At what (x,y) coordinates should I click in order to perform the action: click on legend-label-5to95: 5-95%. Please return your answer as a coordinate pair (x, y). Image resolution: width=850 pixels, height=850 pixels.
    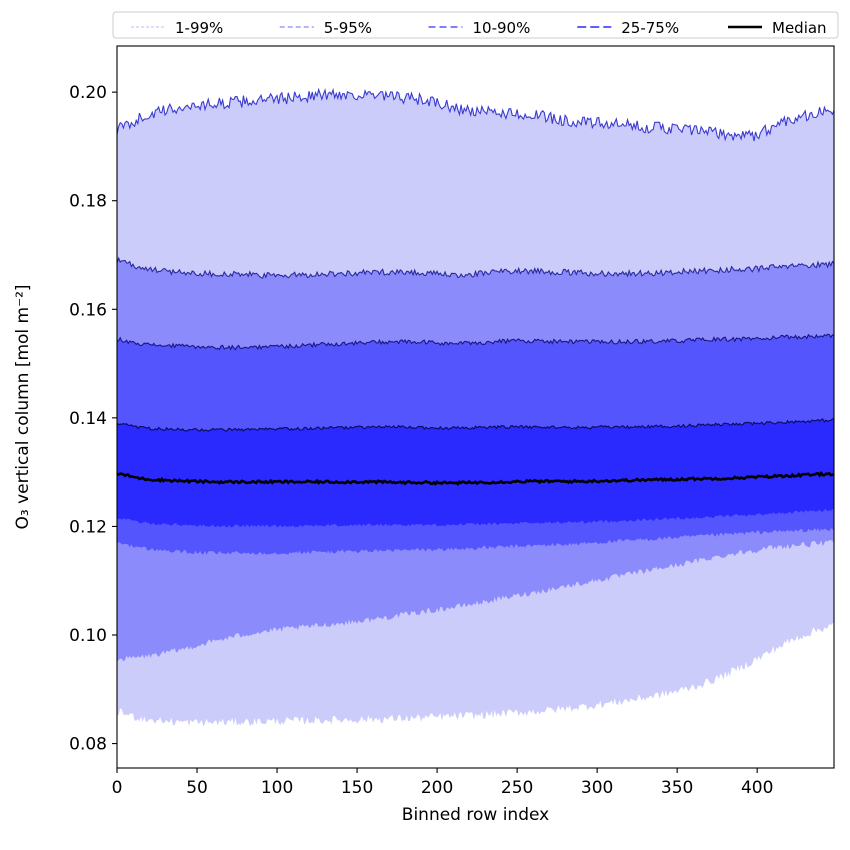
    Looking at the image, I should click on (348, 28).